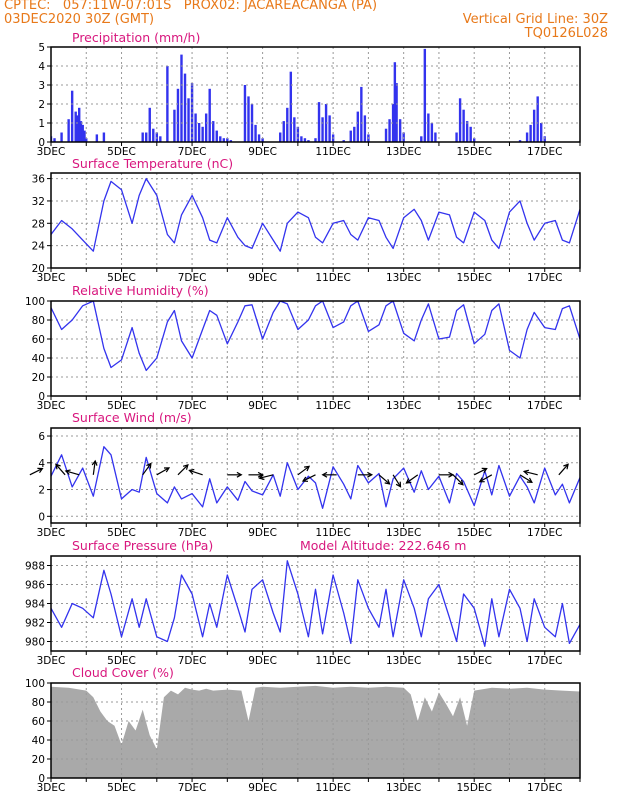 The image size is (618, 800). I want to click on cloud-xtick: 9DEC, so click(262, 788).